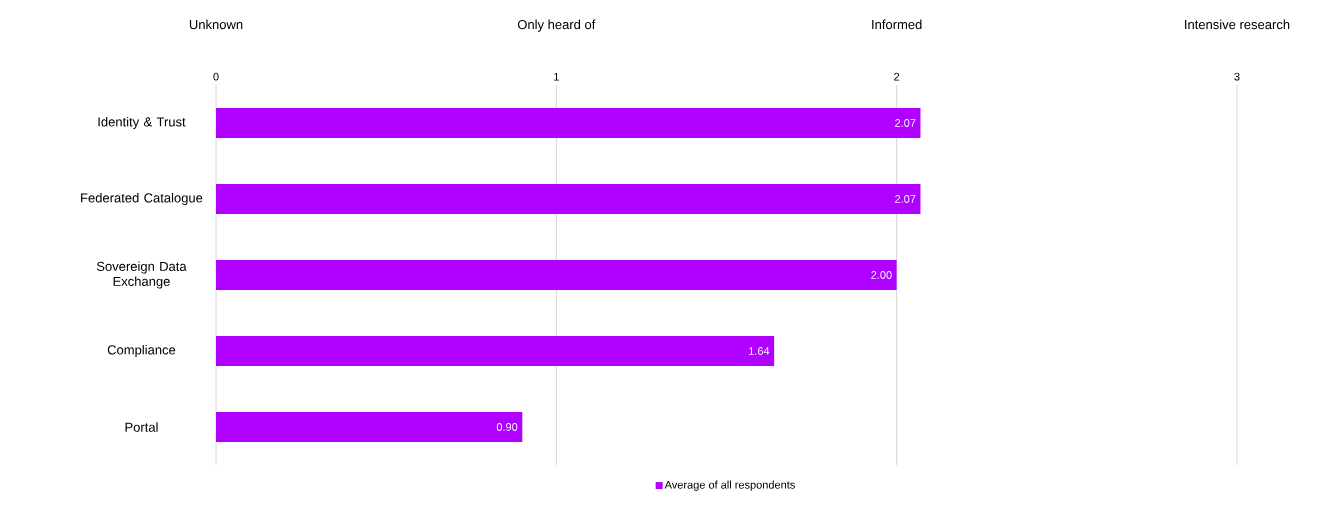  Describe the element at coordinates (216, 76) in the screenshot. I see `x-tick-label: 0` at that location.